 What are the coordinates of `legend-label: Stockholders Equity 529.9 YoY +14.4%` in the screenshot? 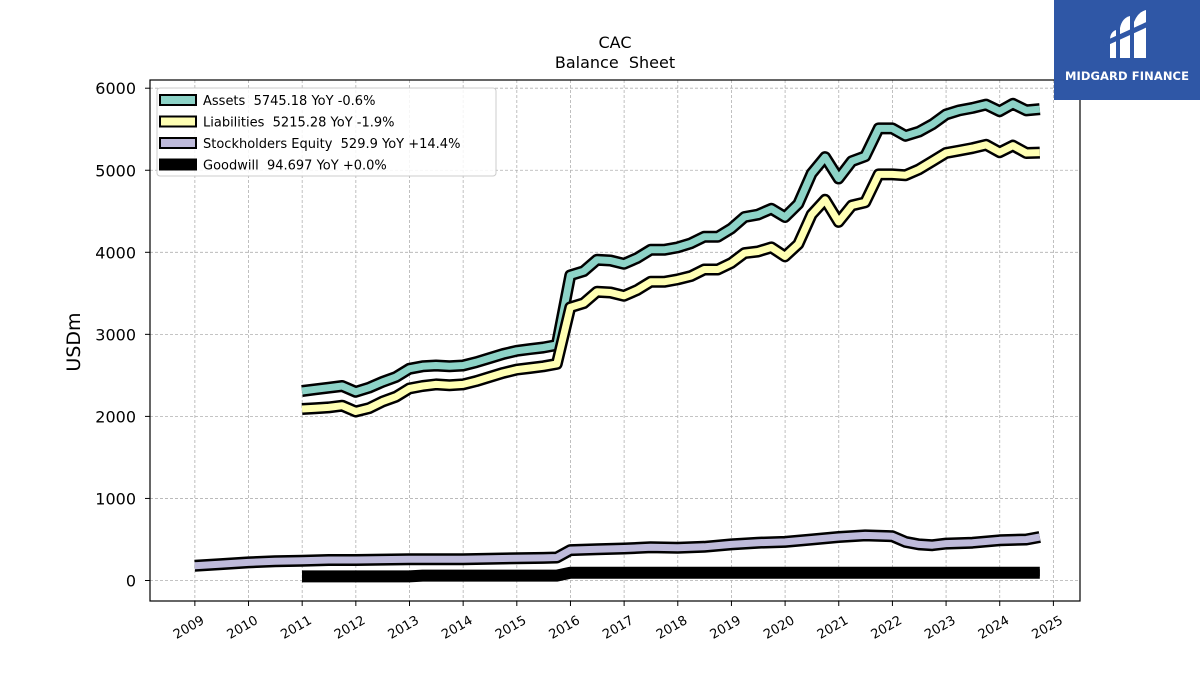 It's located at (331, 144).